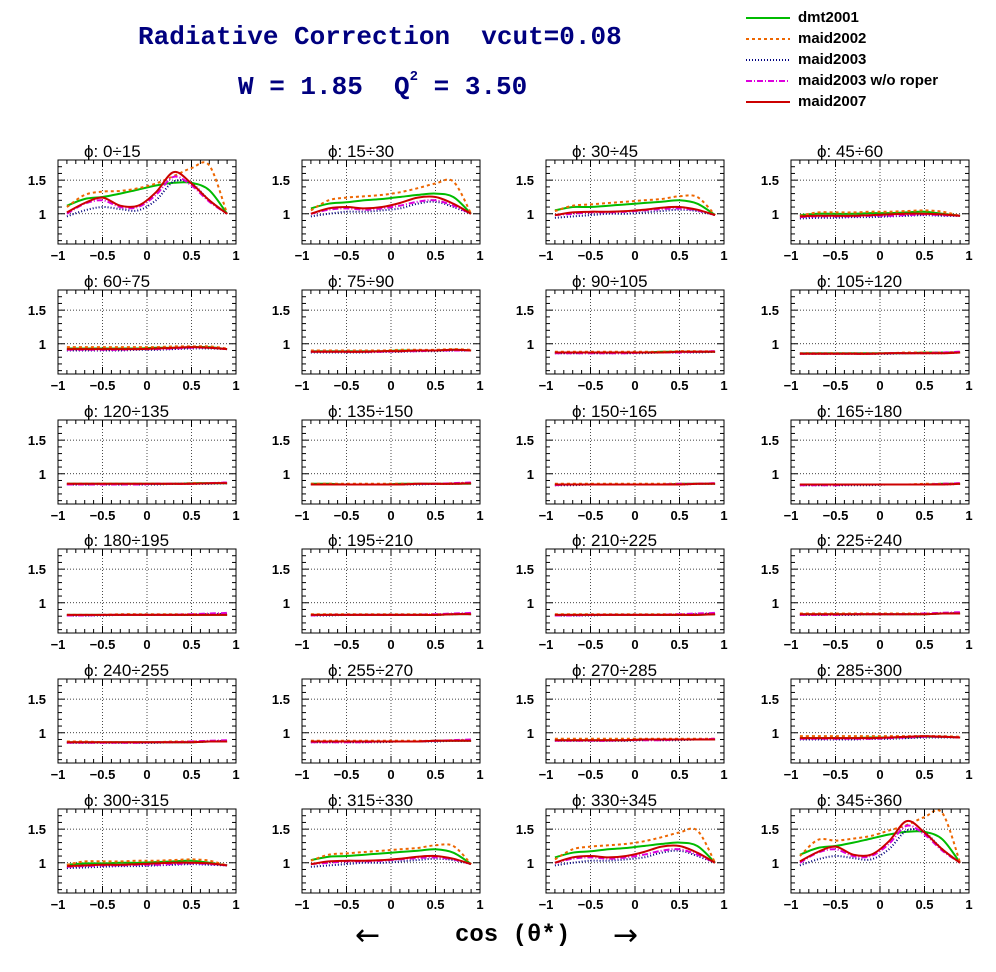 The width and height of the screenshot is (996, 972). Describe the element at coordinates (859, 670) in the screenshot. I see `panel-title: ϕ: 285÷300` at that location.